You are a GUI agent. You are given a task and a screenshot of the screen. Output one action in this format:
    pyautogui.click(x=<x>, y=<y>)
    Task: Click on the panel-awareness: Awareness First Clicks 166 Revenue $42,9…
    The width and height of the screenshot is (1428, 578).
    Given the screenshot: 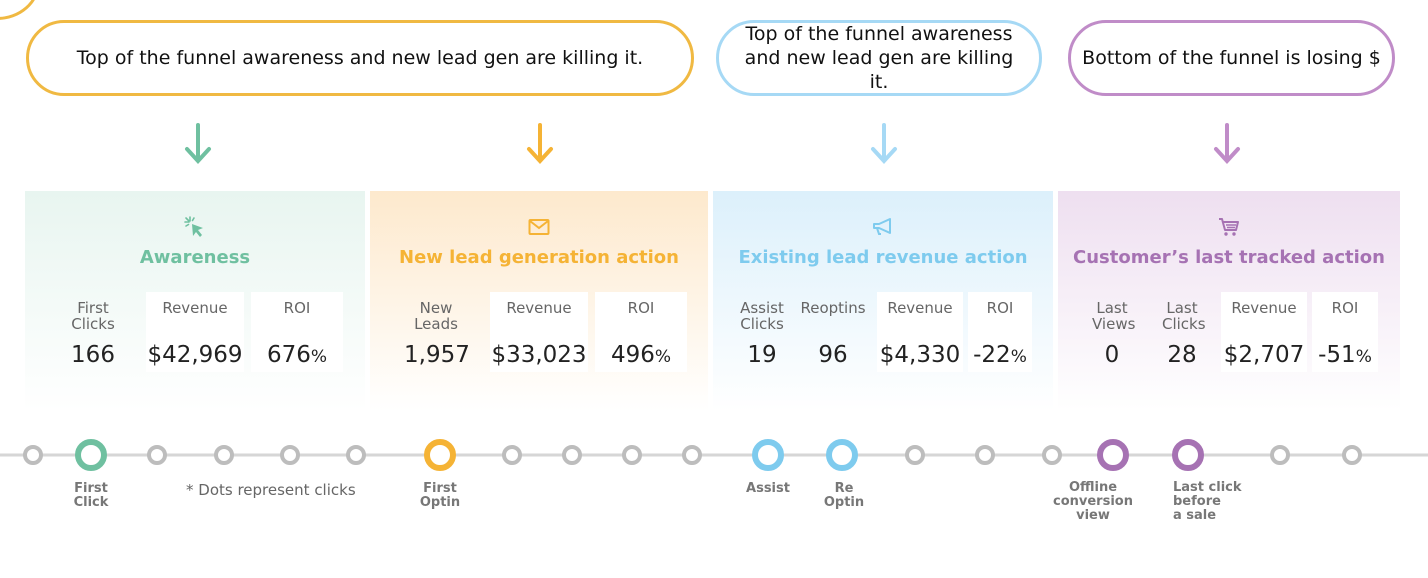 What is the action you would take?
    pyautogui.click(x=195, y=301)
    